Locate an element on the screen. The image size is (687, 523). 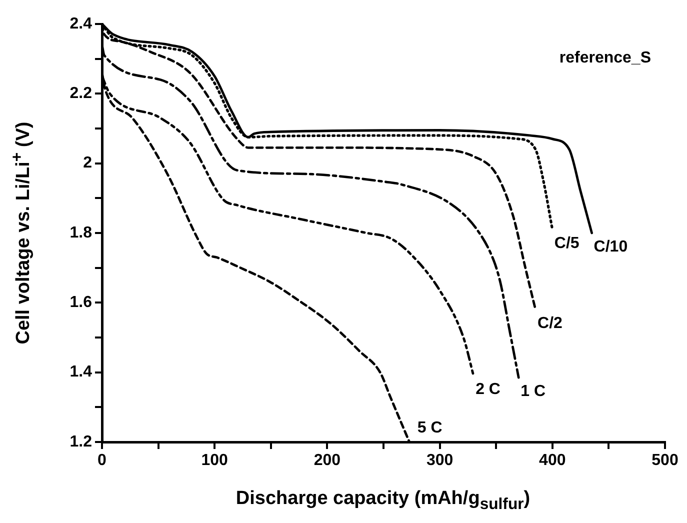
x-axis-title: Discharge capacity (mAh/g$_{sulfur}$) is located at coordinates (383, 501).